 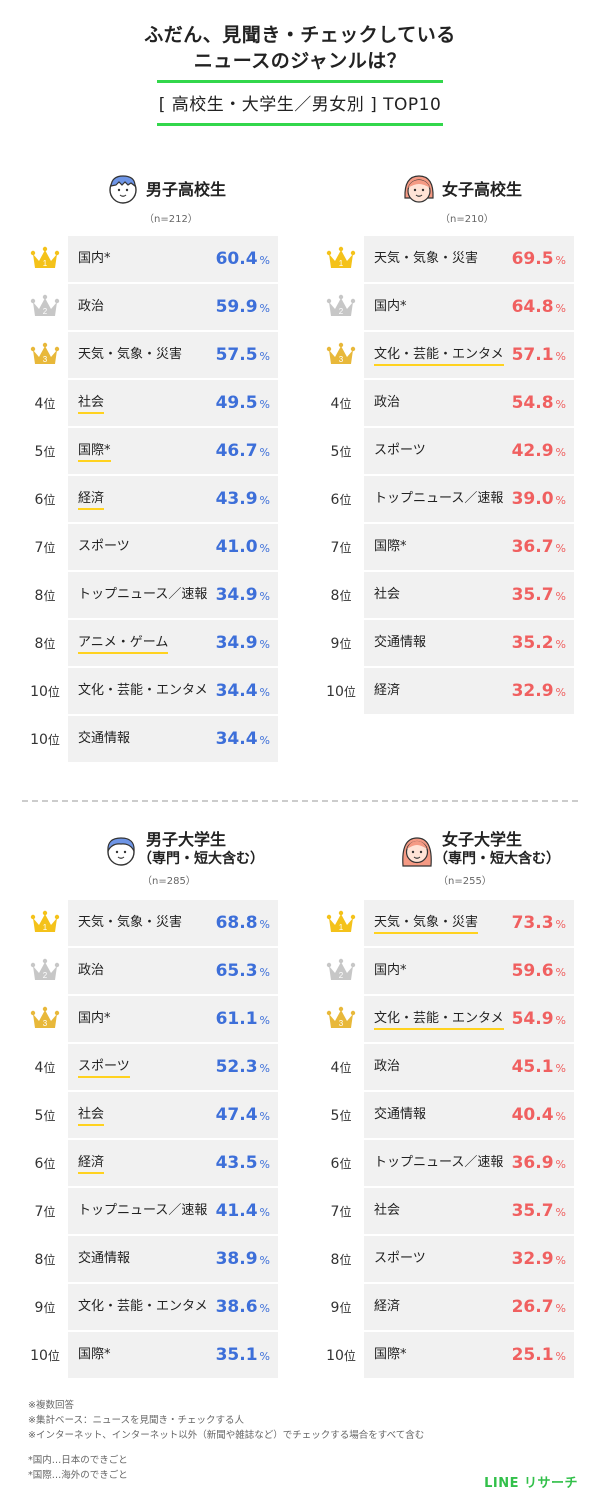 I want to click on percentage-value: 65.3%, so click(x=242, y=971).